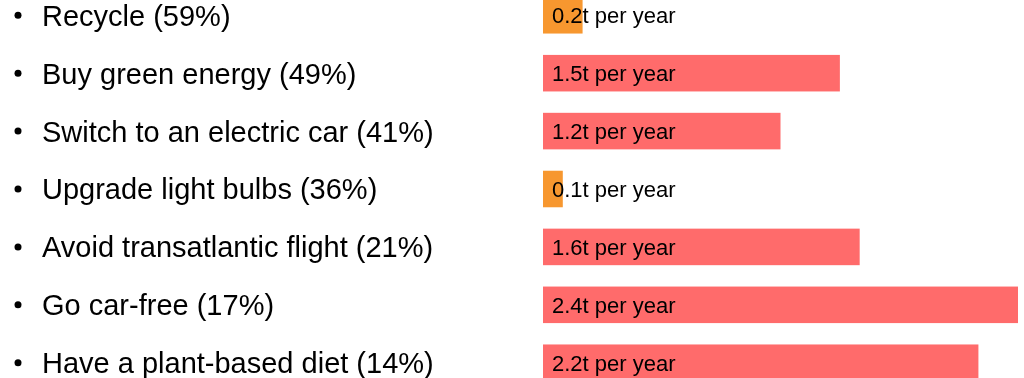 The width and height of the screenshot is (1024, 378). What do you see at coordinates (210, 189) in the screenshot?
I see `y-tick-label: Upgrade light bulbs (36%)` at bounding box center [210, 189].